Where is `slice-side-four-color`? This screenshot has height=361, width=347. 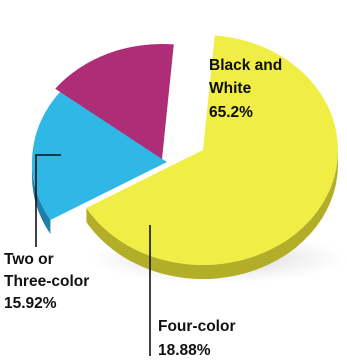
slice-side-four-color is located at coordinates (41, 198).